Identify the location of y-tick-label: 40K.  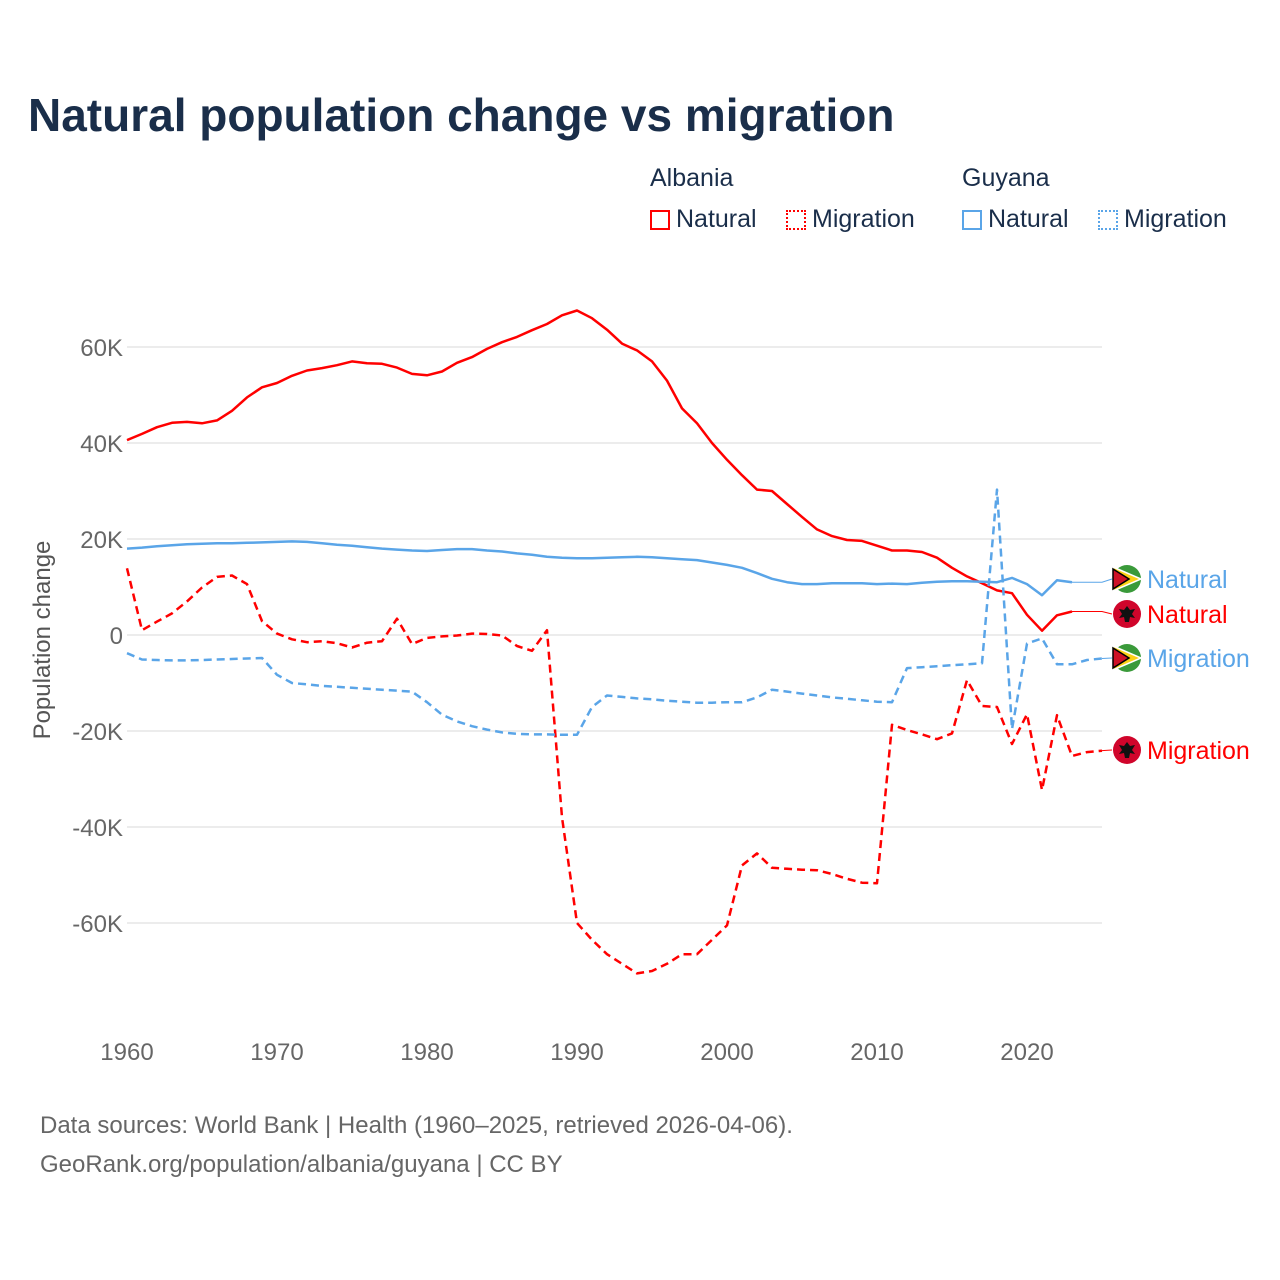
(101, 444).